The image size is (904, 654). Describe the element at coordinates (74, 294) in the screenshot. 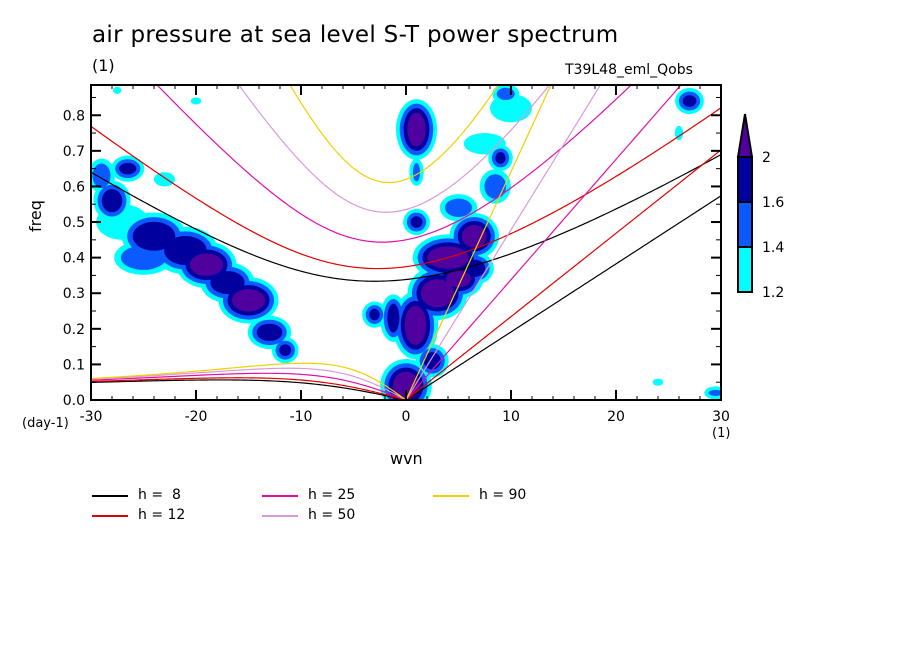

I see `y-tick-label: 0.3` at that location.